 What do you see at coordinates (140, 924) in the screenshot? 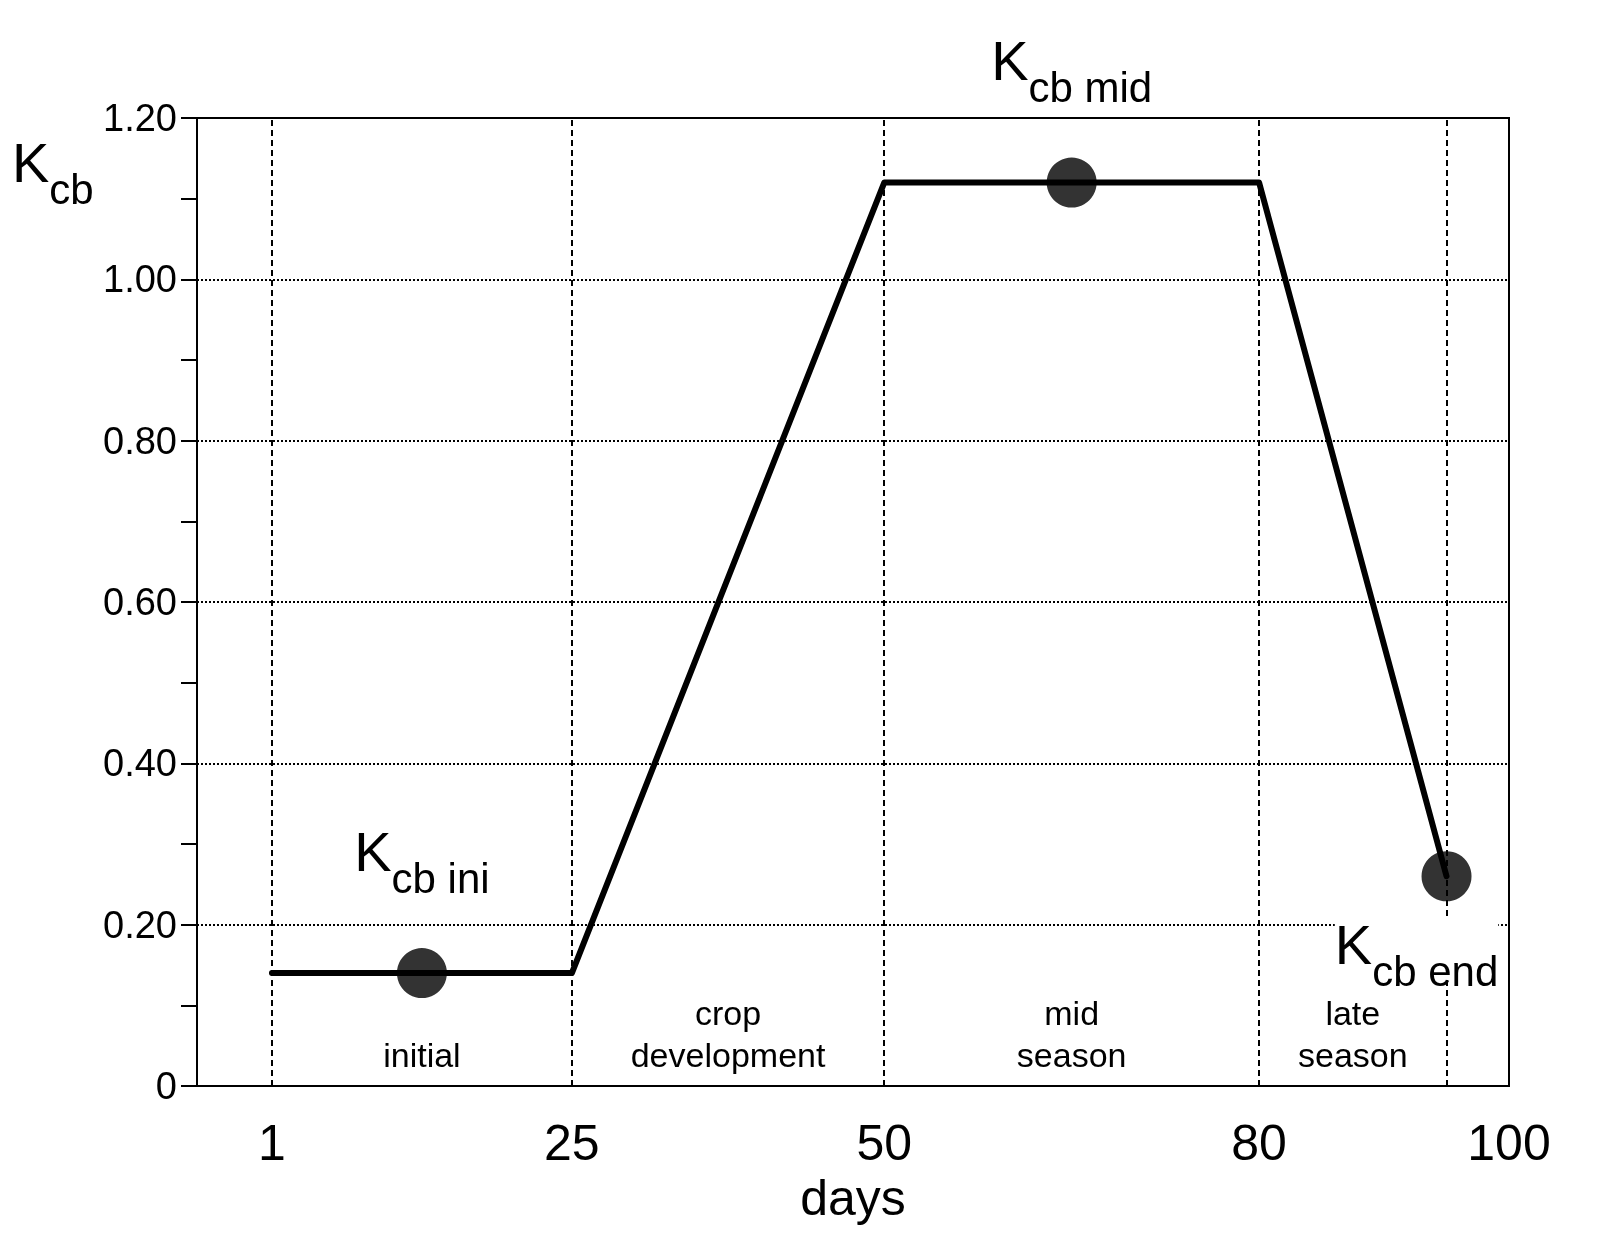
I see `y-tick-label: 0.20` at bounding box center [140, 924].